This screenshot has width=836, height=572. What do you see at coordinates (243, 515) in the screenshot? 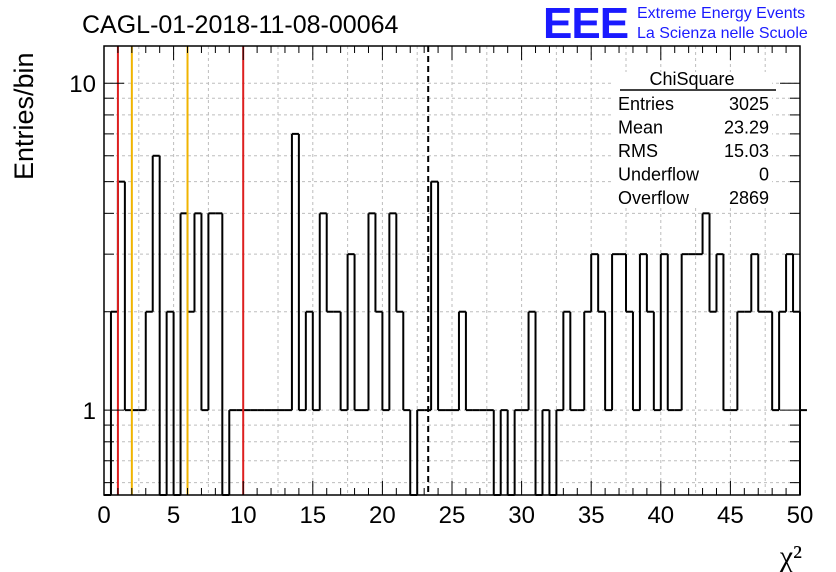
I see `x-tick-label: 10` at bounding box center [243, 515].